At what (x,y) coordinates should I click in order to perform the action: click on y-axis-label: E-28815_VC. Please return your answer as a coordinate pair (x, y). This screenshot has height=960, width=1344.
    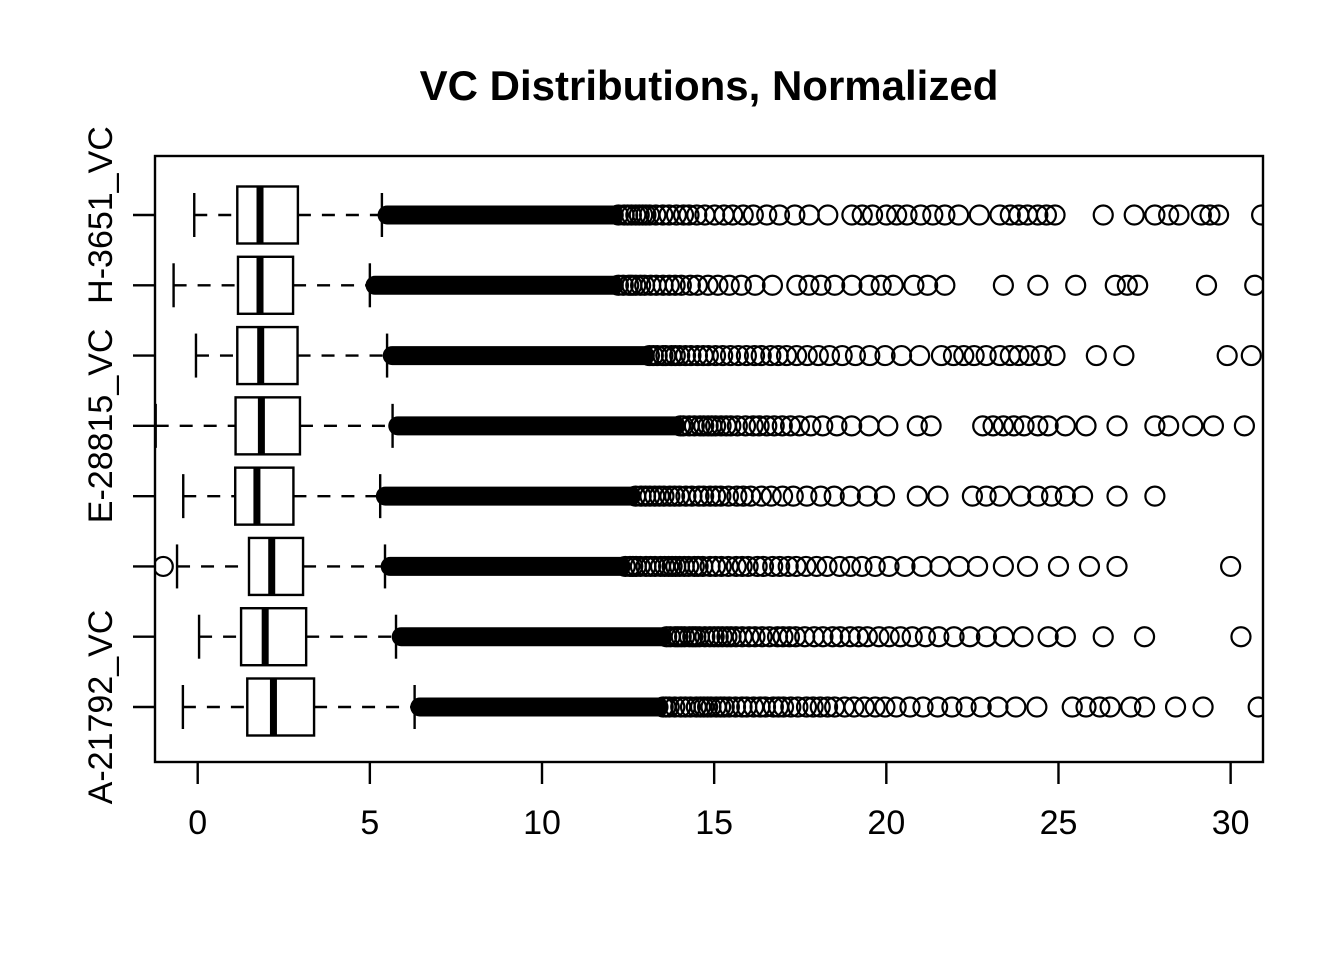
    Looking at the image, I should click on (101, 426).